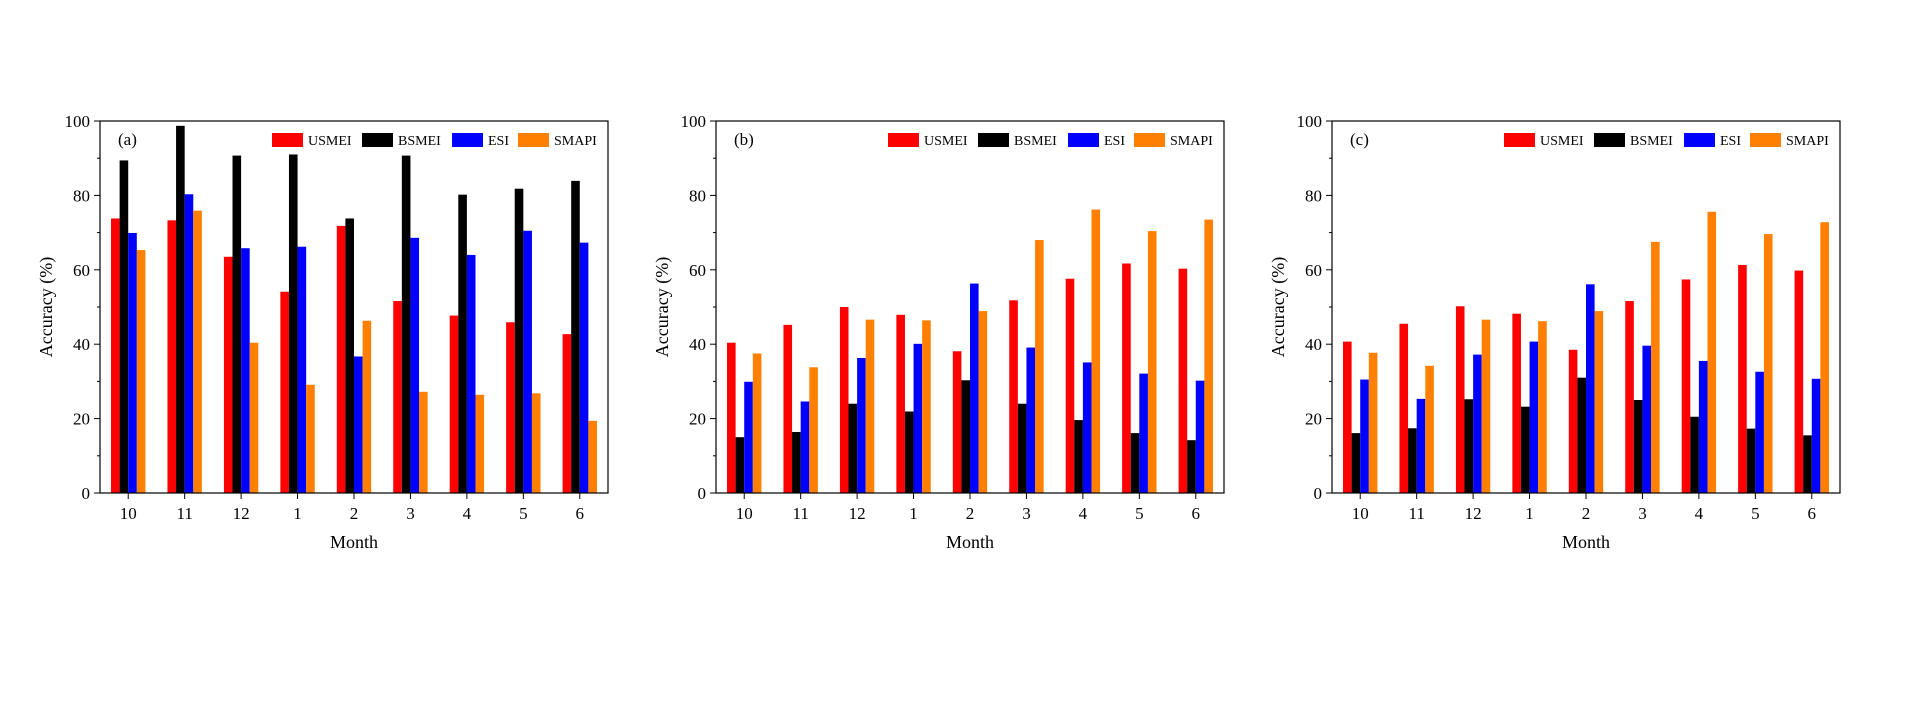 This screenshot has width=1920, height=703. Describe the element at coordinates (1359, 139) in the screenshot. I see `panel-label: (c)` at that location.